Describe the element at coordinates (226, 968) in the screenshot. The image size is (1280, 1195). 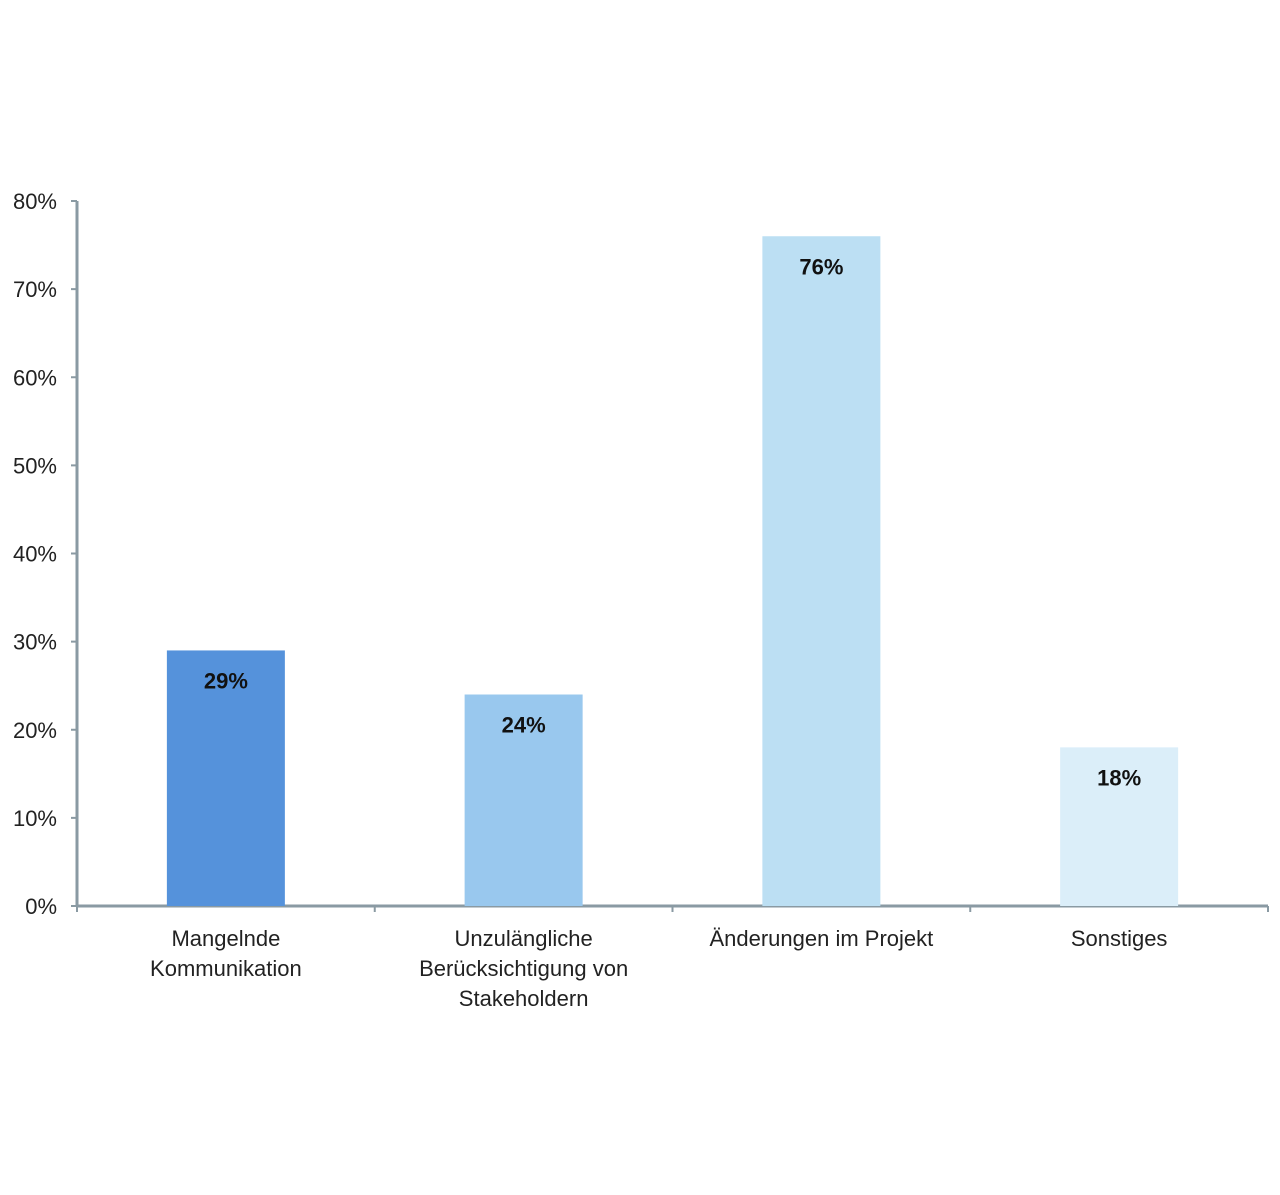
I see `category-label: Kommunikation` at that location.